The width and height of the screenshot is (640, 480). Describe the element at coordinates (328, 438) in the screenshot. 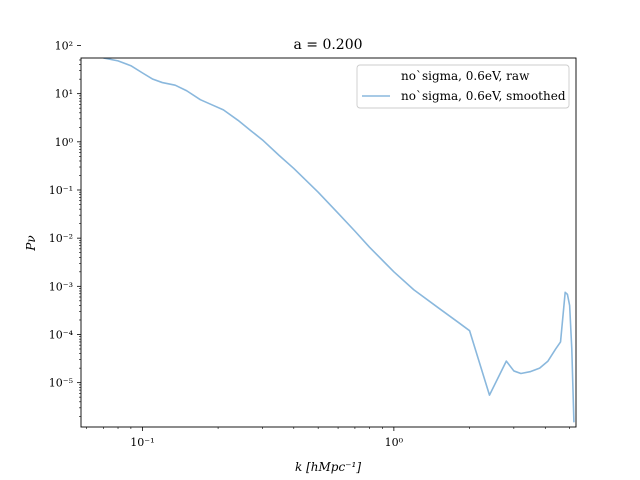

I see `x-axis: 10⁻¹ 10⁰` at that location.